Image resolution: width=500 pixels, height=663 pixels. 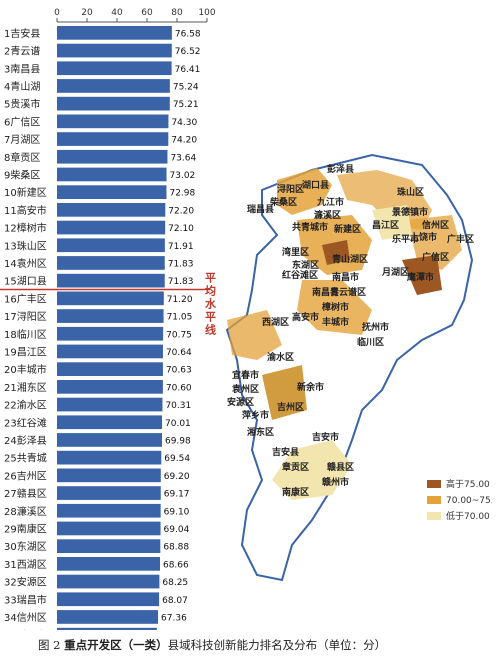 What do you see at coordinates (305, 265) in the screenshot?
I see `map-place-label: 东湖区` at bounding box center [305, 265].